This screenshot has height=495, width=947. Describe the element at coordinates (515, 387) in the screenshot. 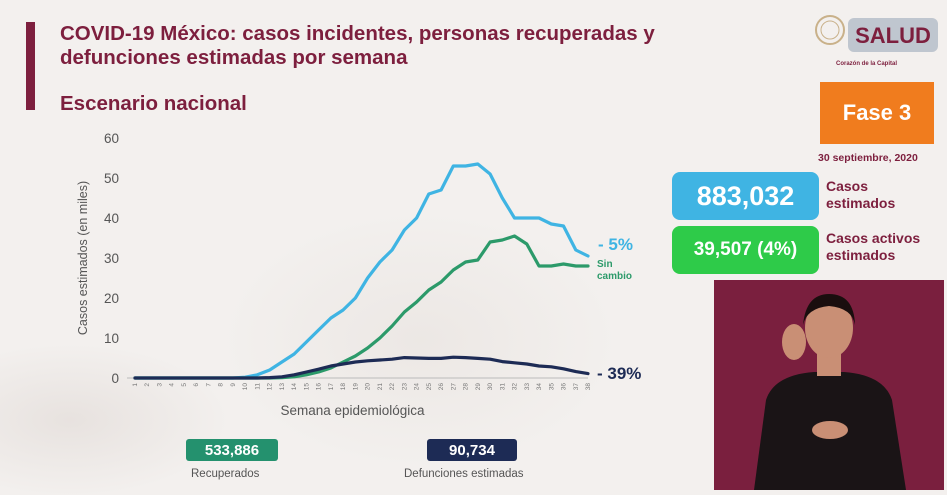

I see `x-tick-label: 32` at that location.